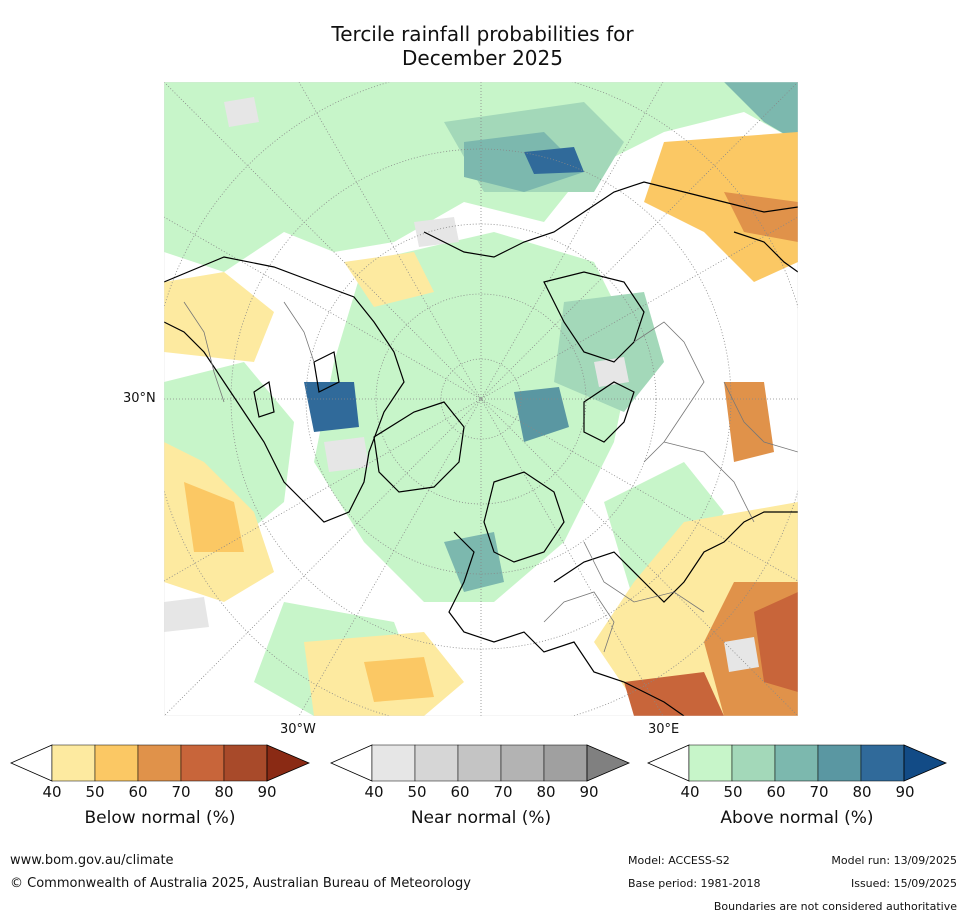  What do you see at coordinates (139, 398) in the screenshot?
I see `lat-label-30n: 30°N` at bounding box center [139, 398].